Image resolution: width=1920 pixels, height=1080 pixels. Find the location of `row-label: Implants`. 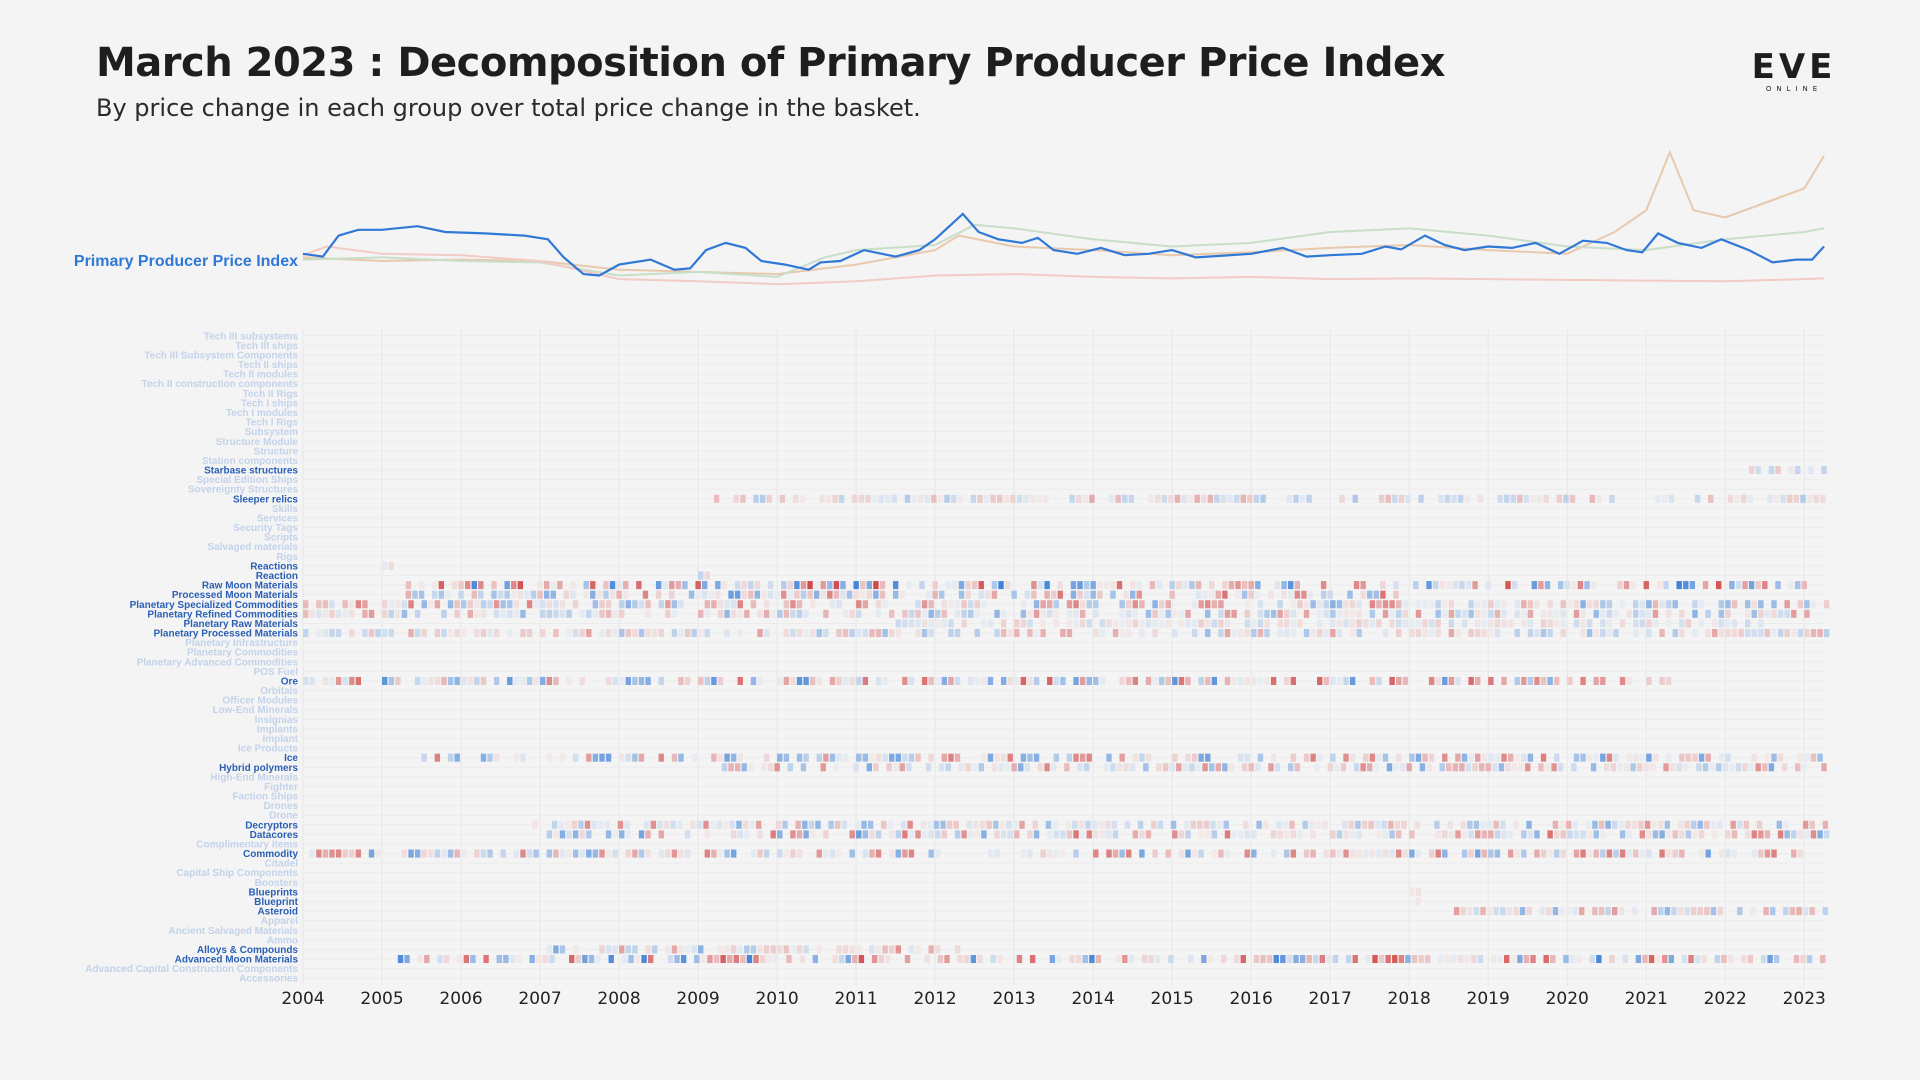

row-label: Implants is located at coordinates (278, 729).